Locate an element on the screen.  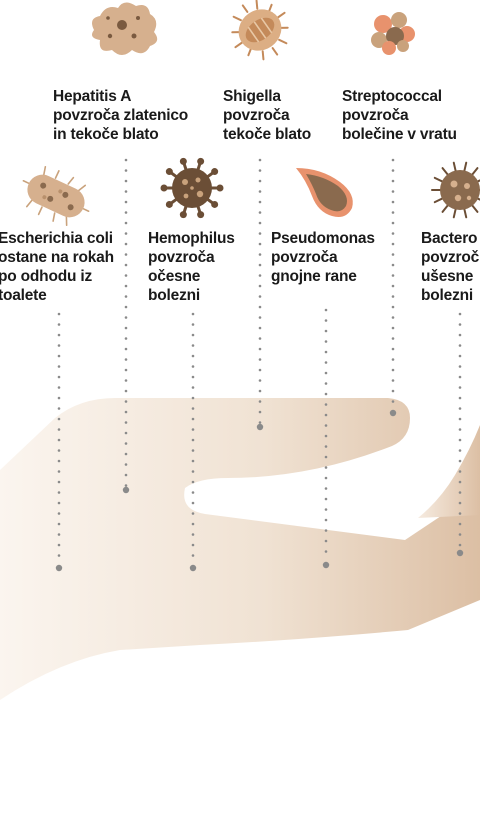
label-hemophilus: Hemophilus povzroča očesne bolezni is located at coordinates (191, 267).